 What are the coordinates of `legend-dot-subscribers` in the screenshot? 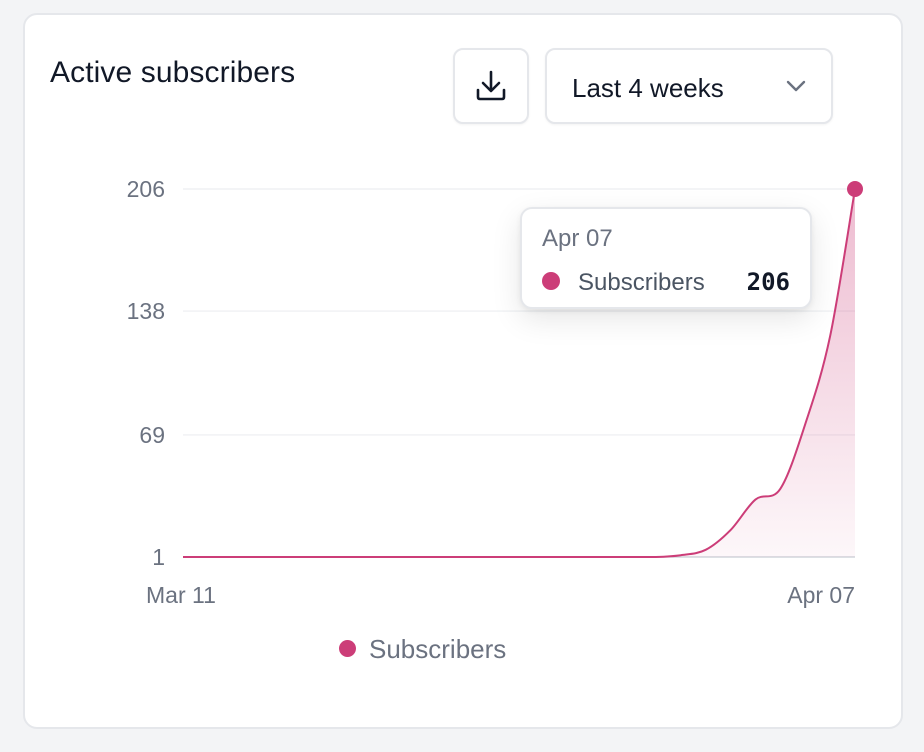 It's located at (347, 648).